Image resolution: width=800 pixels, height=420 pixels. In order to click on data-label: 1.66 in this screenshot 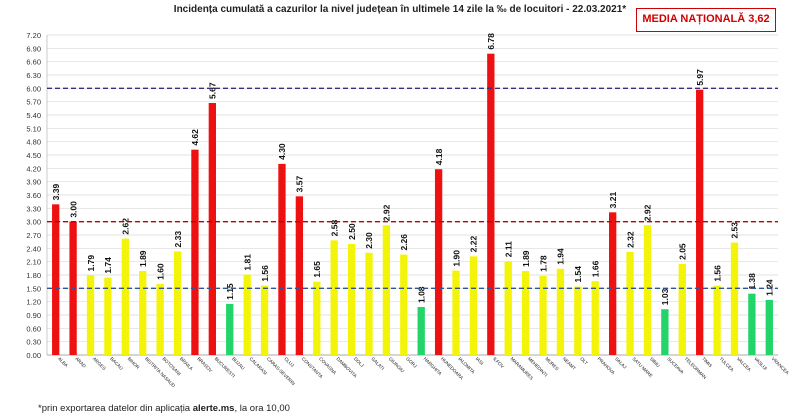, I will do `click(596, 268)`.